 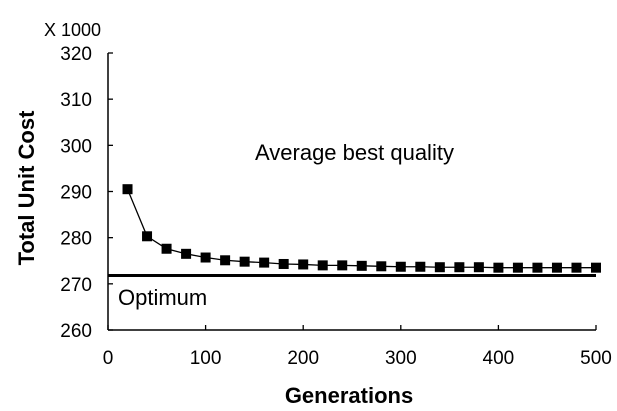 I want to click on multiplier-label: X 1000, so click(x=72, y=30).